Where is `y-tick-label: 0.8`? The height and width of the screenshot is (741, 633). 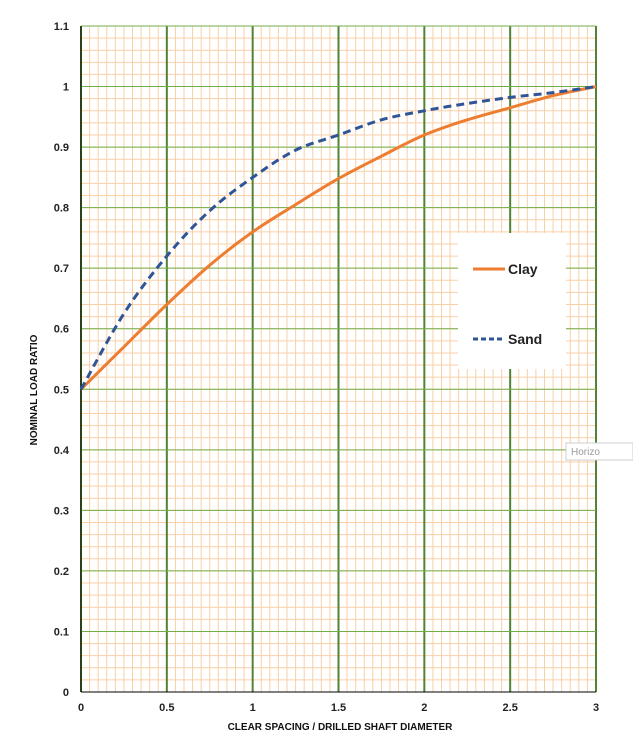 y-tick-label: 0.8 is located at coordinates (61, 209).